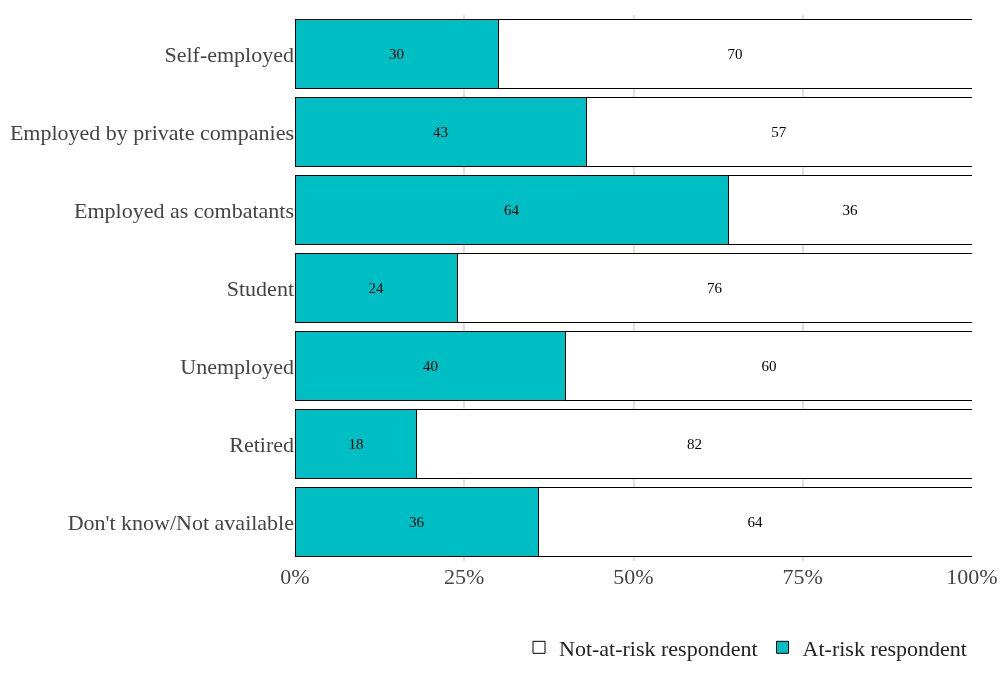 The height and width of the screenshot is (678, 1008). What do you see at coordinates (260, 288) in the screenshot?
I see `y-tick-label: Student` at bounding box center [260, 288].